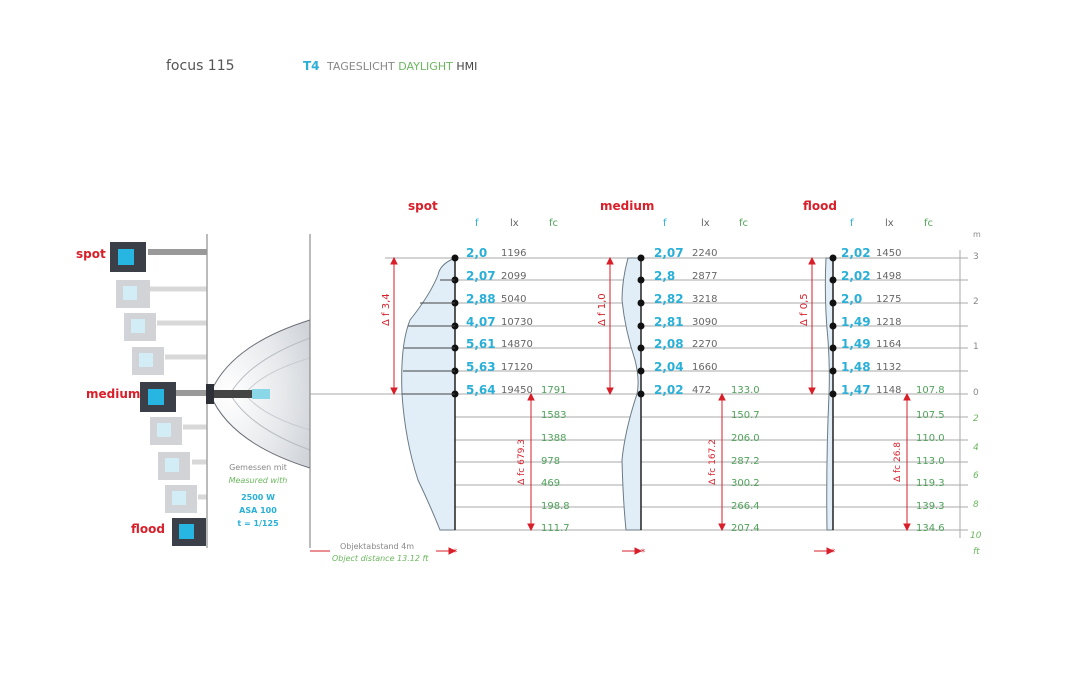  What do you see at coordinates (258, 467) in the screenshot?
I see `measured-de: Gemessen mit` at bounding box center [258, 467].